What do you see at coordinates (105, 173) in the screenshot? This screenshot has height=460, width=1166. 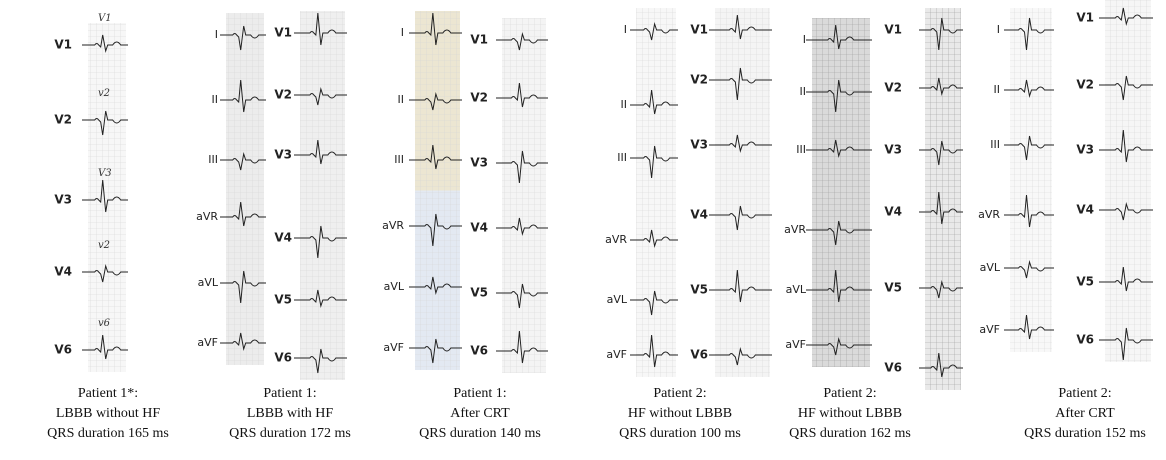 I see `handwritten-note: V3` at bounding box center [105, 173].